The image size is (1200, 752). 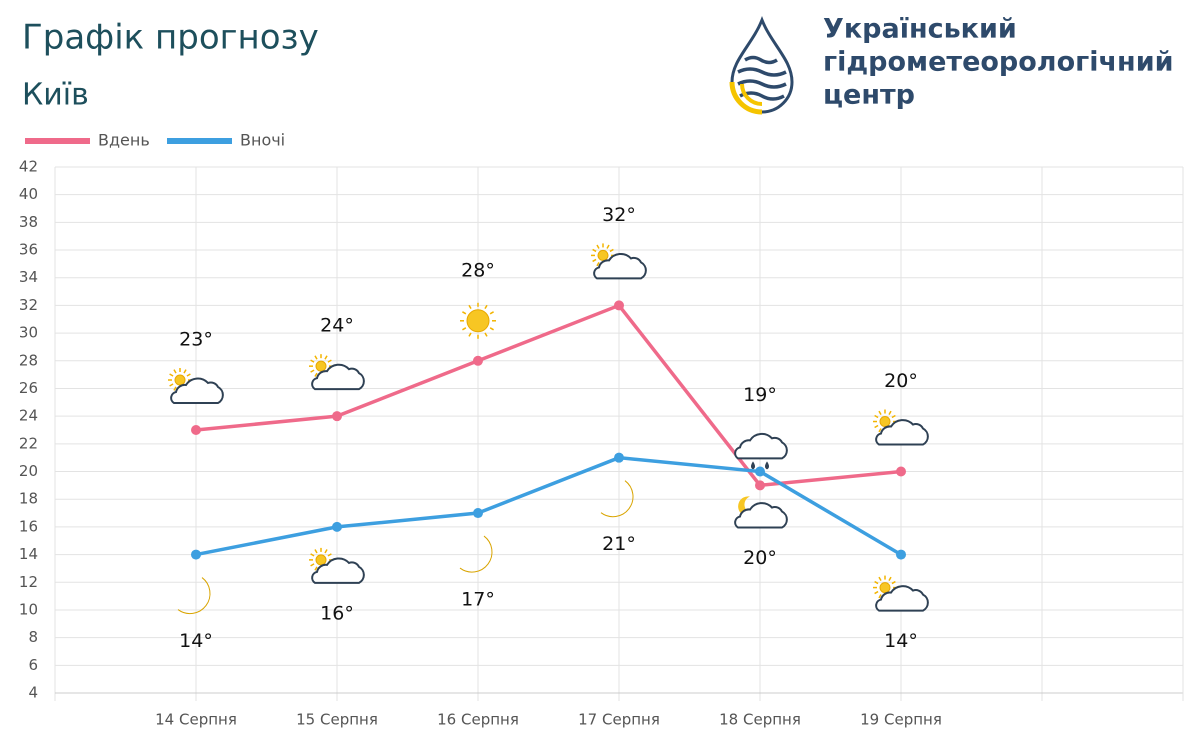 What do you see at coordinates (478, 600) in the screenshot?
I see `value-label: 17°` at bounding box center [478, 600].